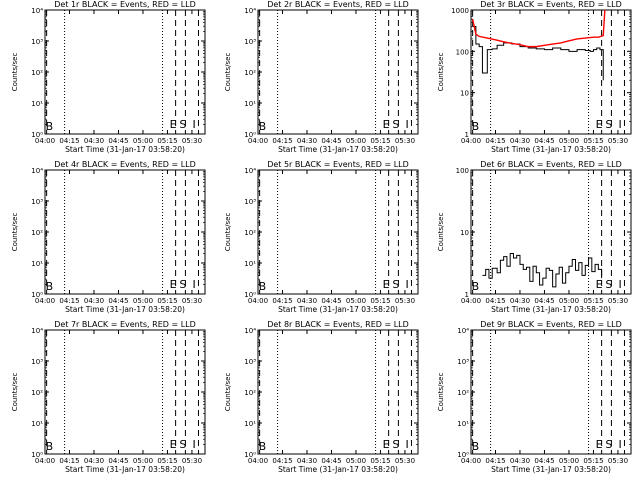  What do you see at coordinates (464, 233) in the screenshot?
I see `y-tick-label: 10` at bounding box center [464, 233].